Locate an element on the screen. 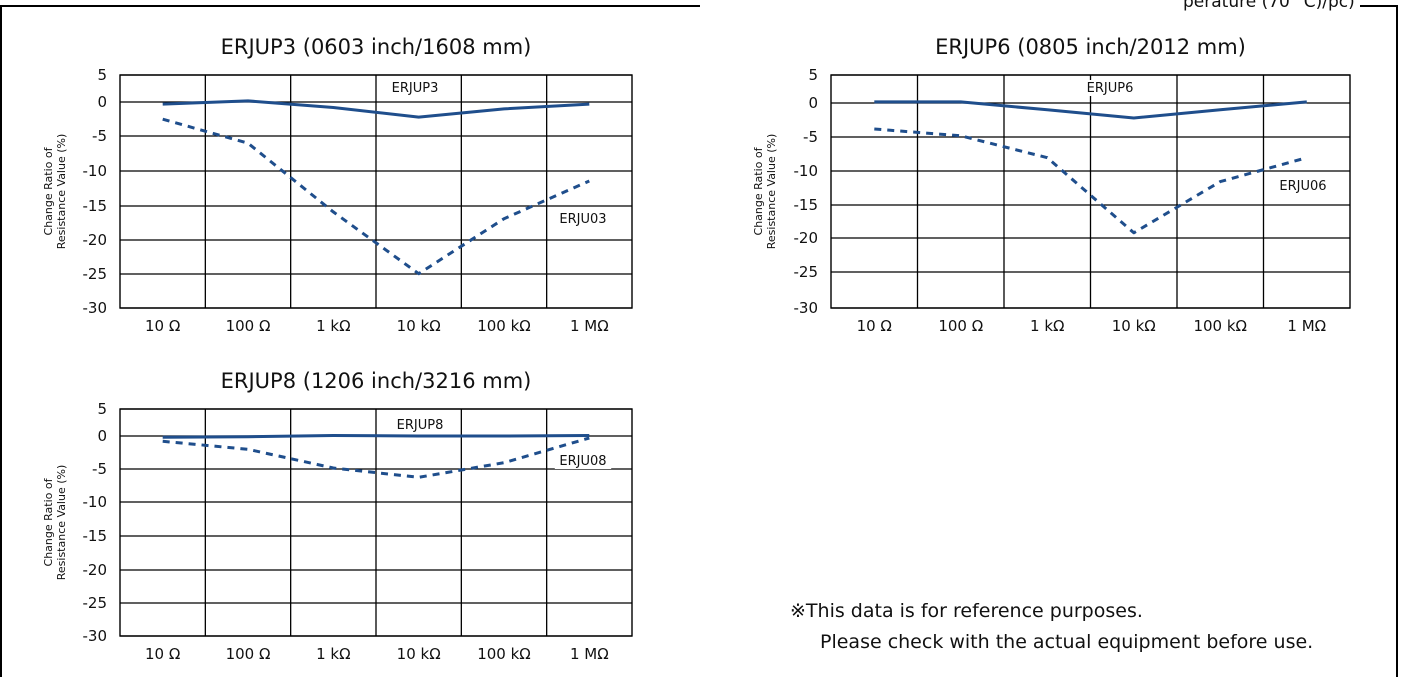 The image size is (1408, 677). top-caption: perature (70 °C)/pc) is located at coordinates (1269, 6).